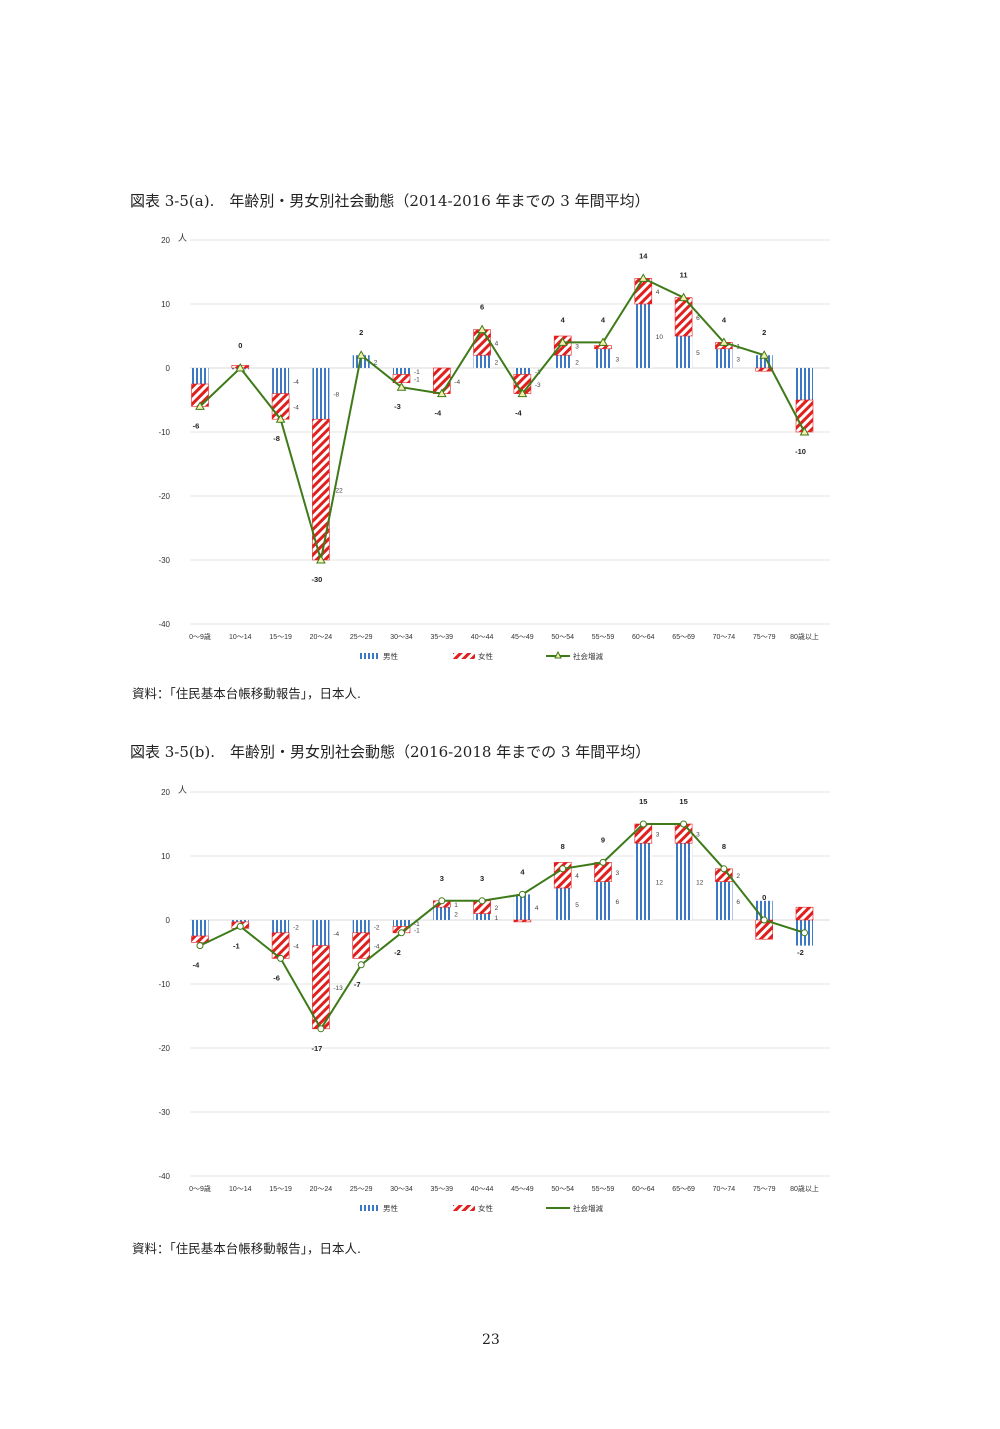 Image resolution: width=1000 pixels, height=1429 pixels. What do you see at coordinates (464, 656) in the screenshot?
I see `legend-female-swatch` at bounding box center [464, 656].